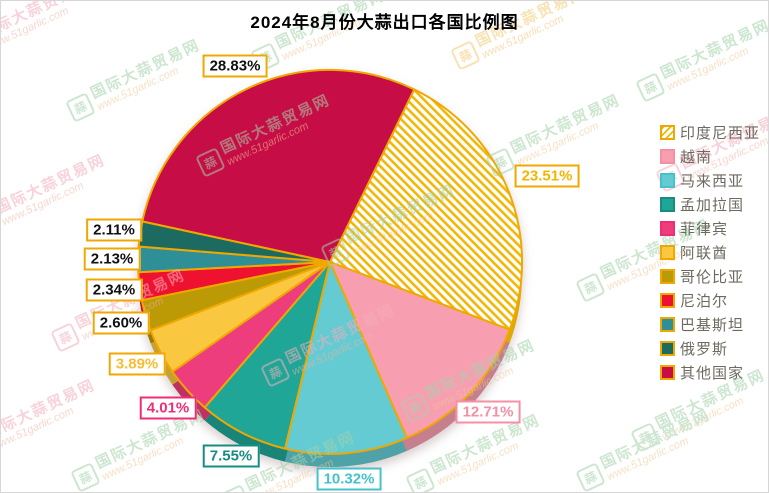 This screenshot has height=493, width=769. I want to click on legend: 印度尼西亚越南马来西亚孟加拉国菲律宾阿联酋哥伦比亚尼泊尔巴基斯坦俄罗斯其他国家, so click(710, 253).